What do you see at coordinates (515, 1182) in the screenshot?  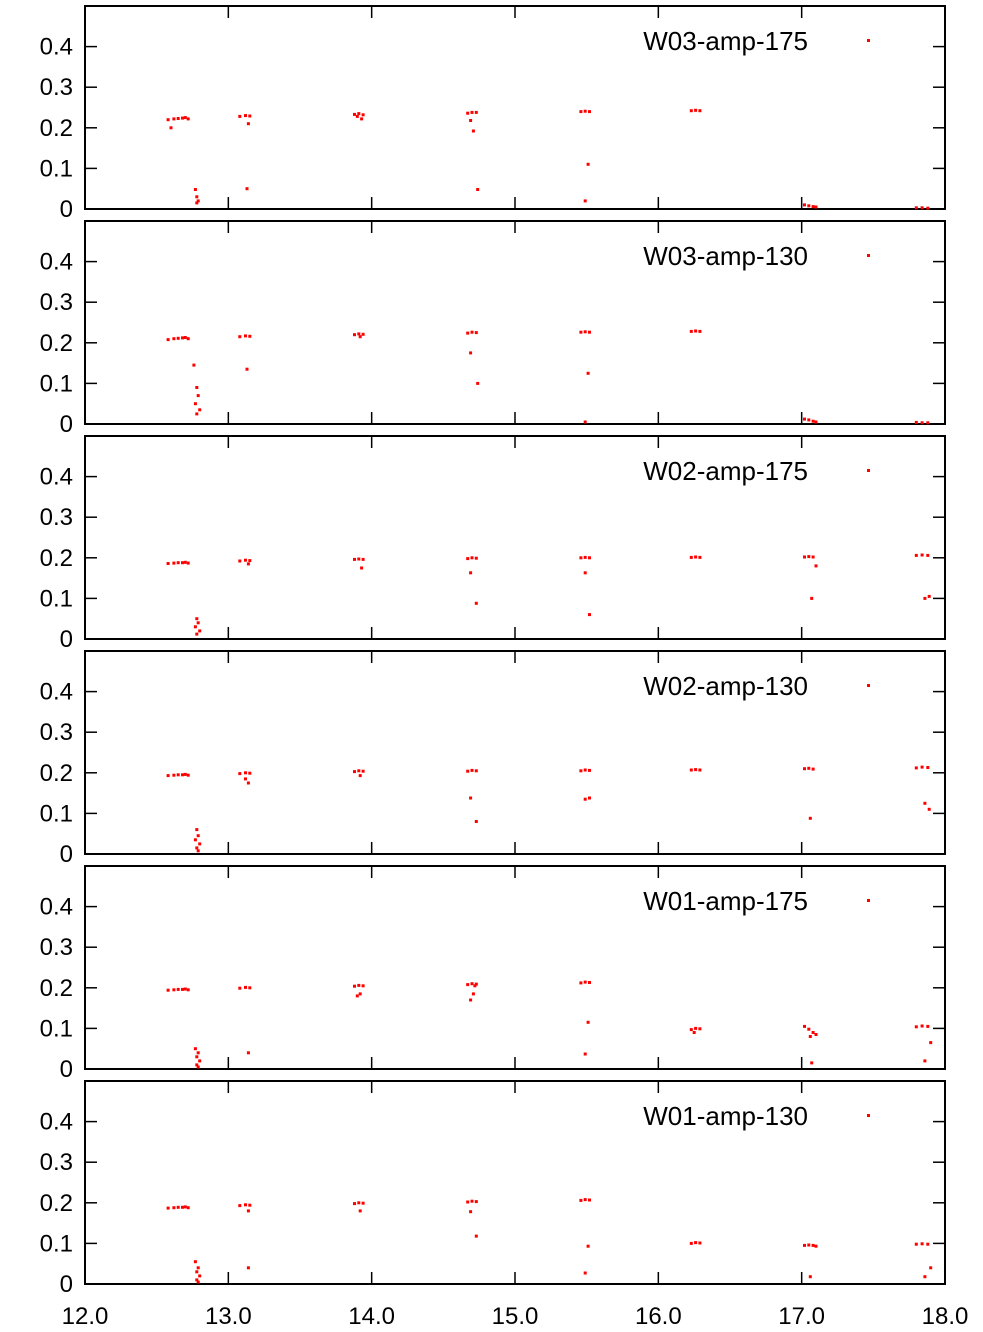 I see `panel-frame` at bounding box center [515, 1182].